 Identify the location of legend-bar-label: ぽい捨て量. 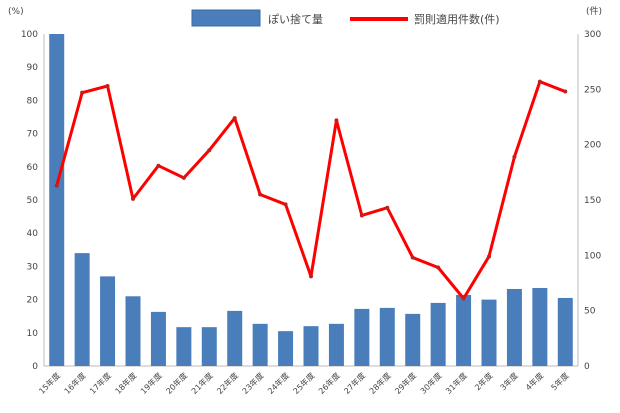
(295, 19).